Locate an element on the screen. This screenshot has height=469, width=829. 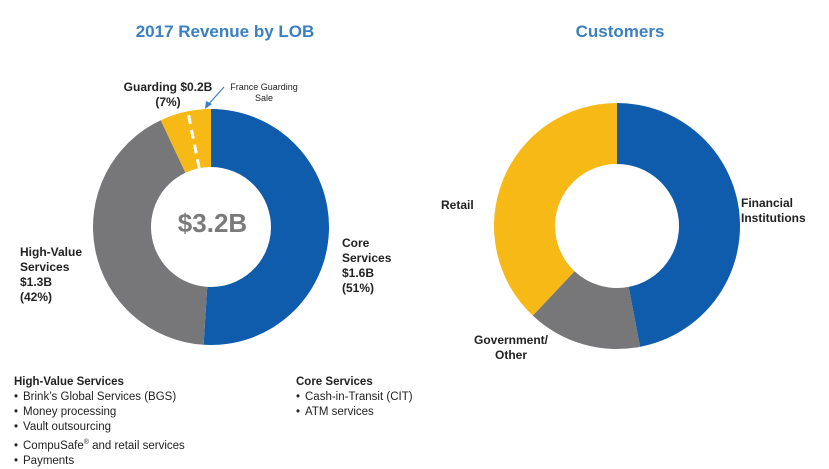
core-heading: Core Services is located at coordinates (334, 382).